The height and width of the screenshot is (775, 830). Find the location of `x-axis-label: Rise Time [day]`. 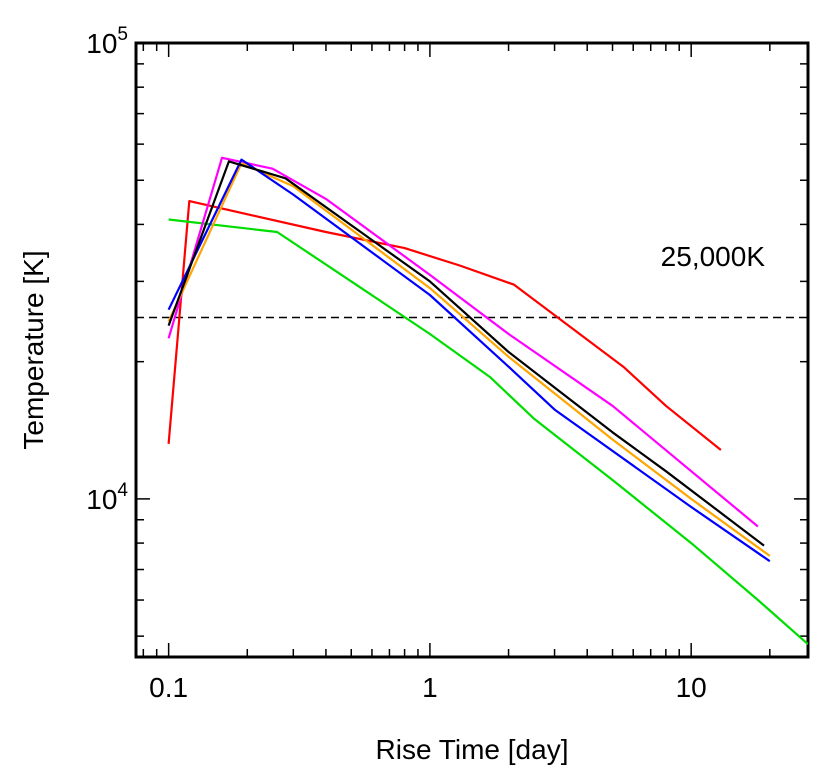

x-axis-label: Rise Time [day] is located at coordinates (472, 749).